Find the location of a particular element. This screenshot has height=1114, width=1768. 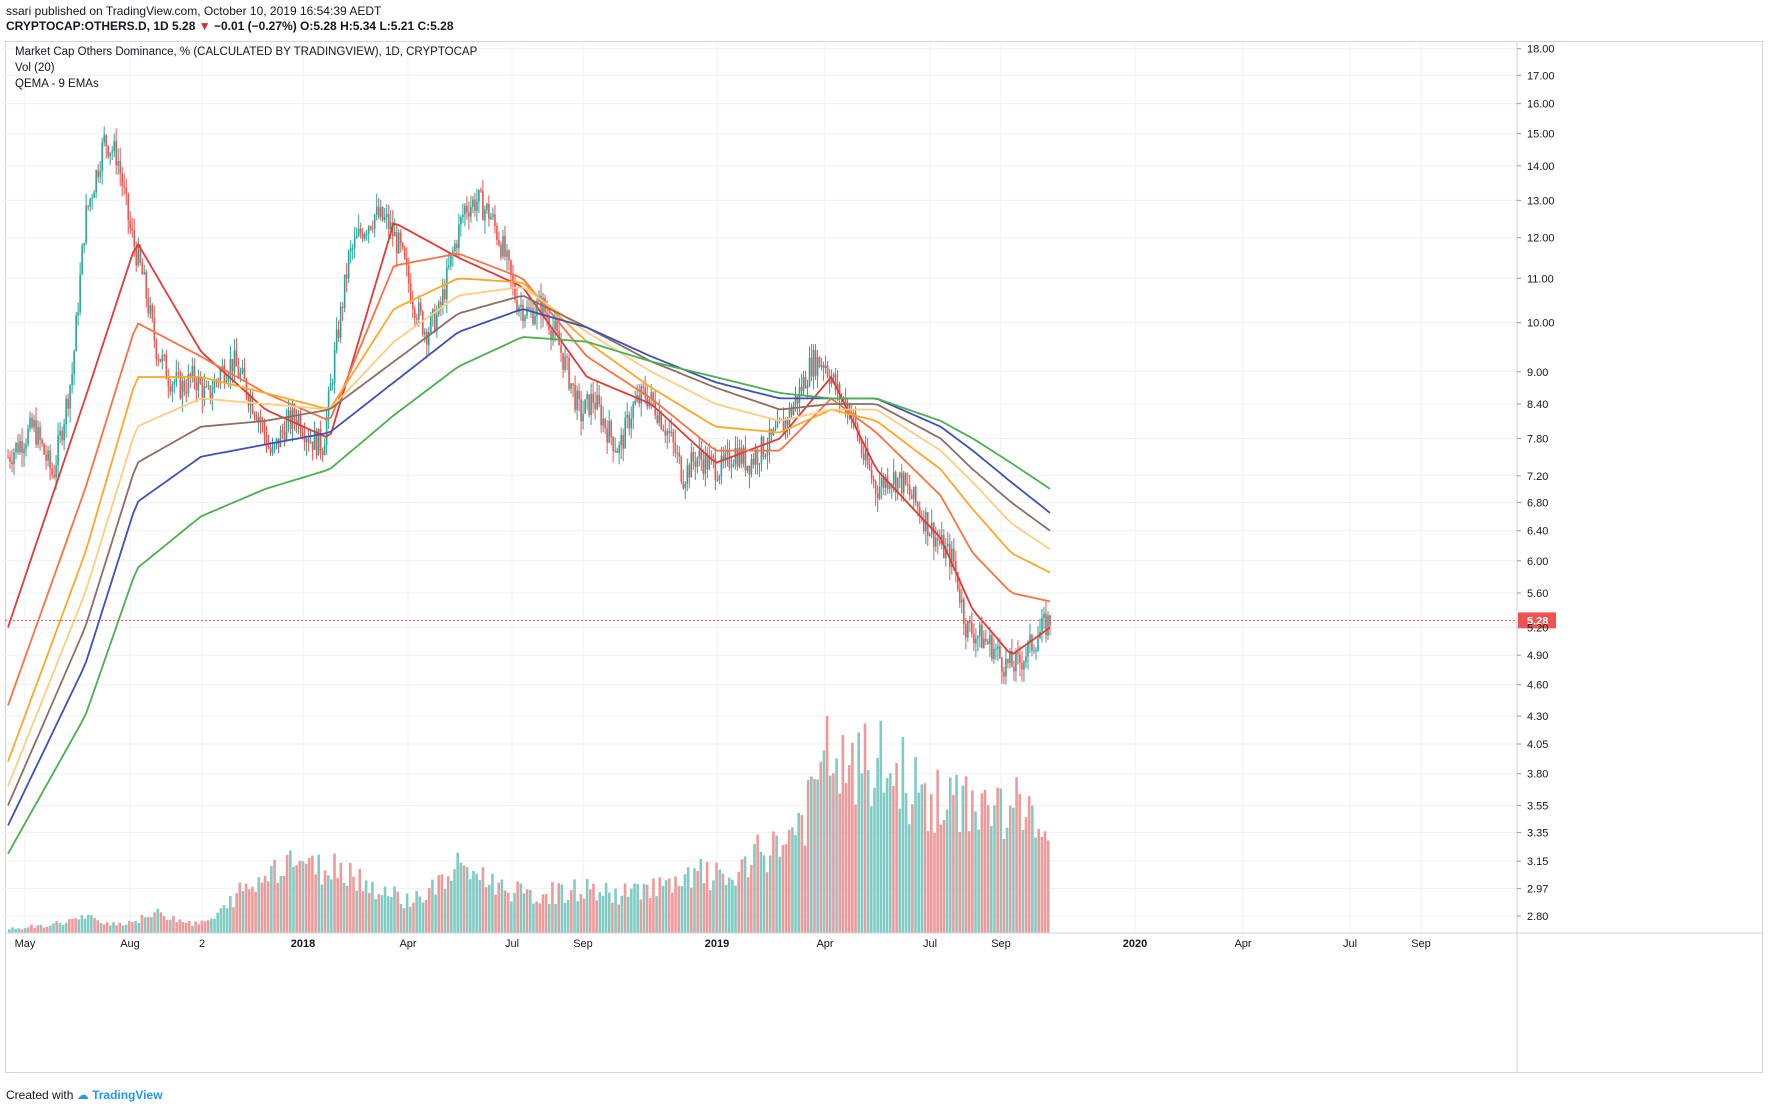

tradingview-brand: TradingView is located at coordinates (127, 1095).